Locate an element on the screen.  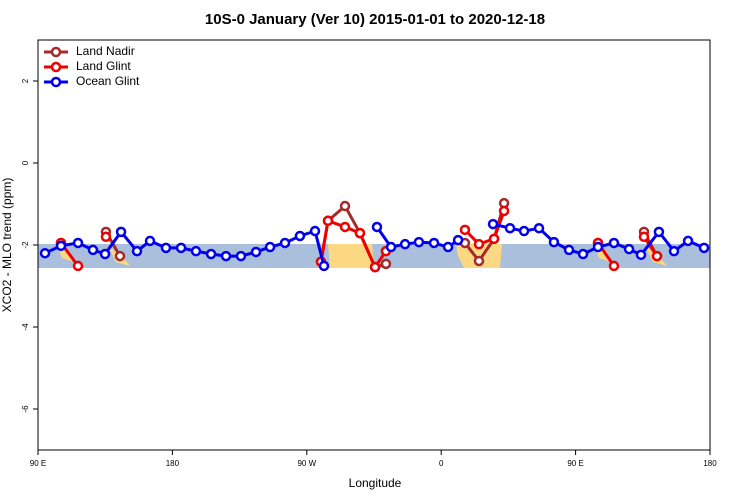
y-tick-label: 0 is located at coordinates (25, 162).